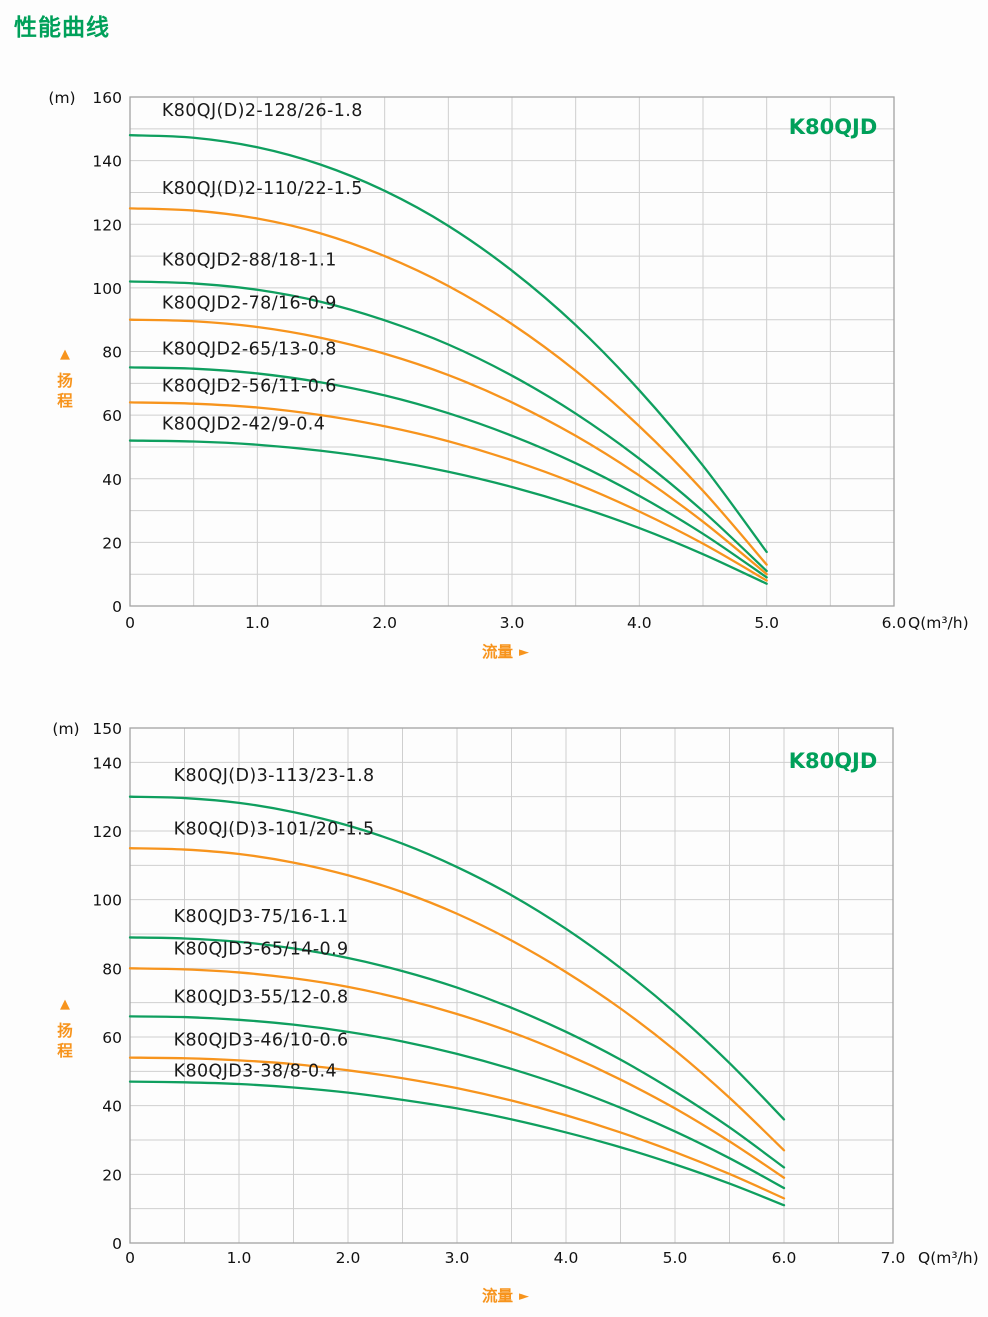  Describe the element at coordinates (261, 950) in the screenshot. I see `curve-label: K80QJD3-65/14-0.9` at that location.